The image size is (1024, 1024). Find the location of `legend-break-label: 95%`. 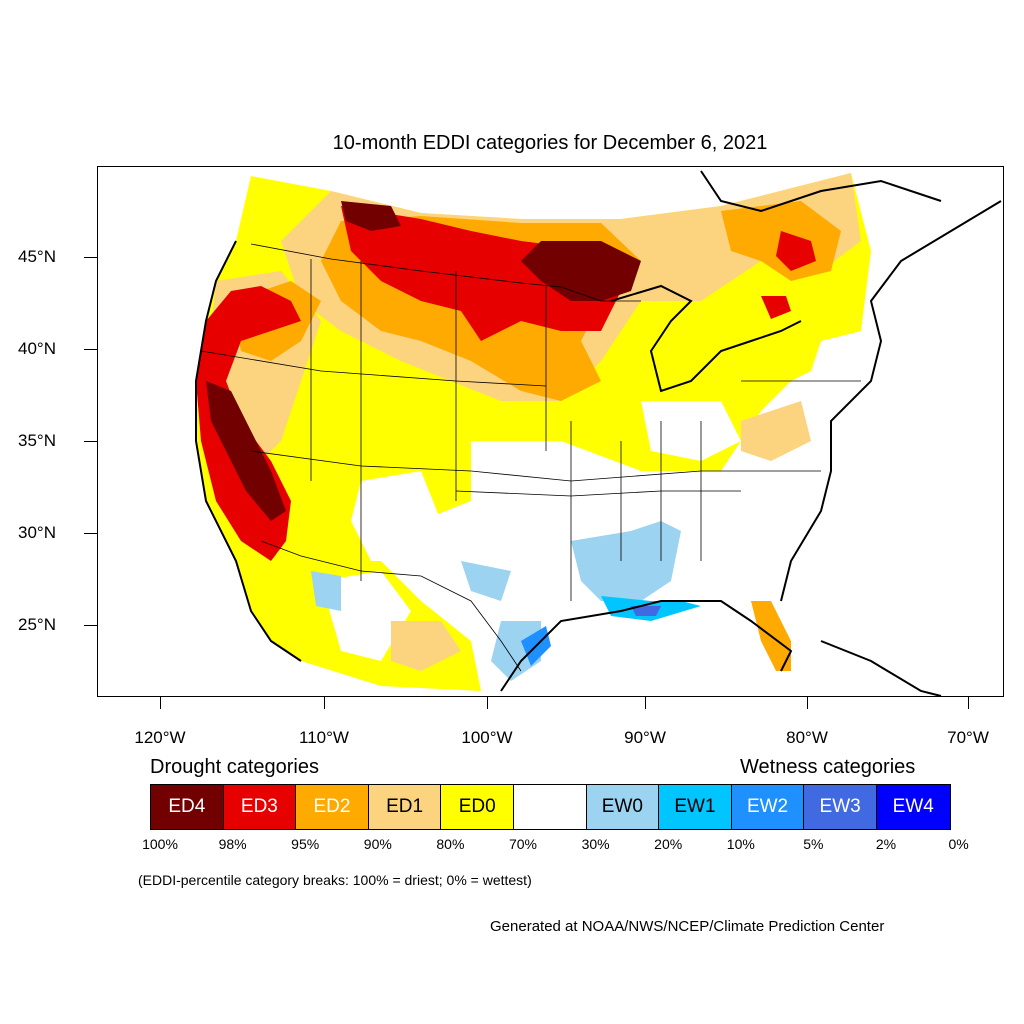

legend-break-label: 95% is located at coordinates (305, 844).